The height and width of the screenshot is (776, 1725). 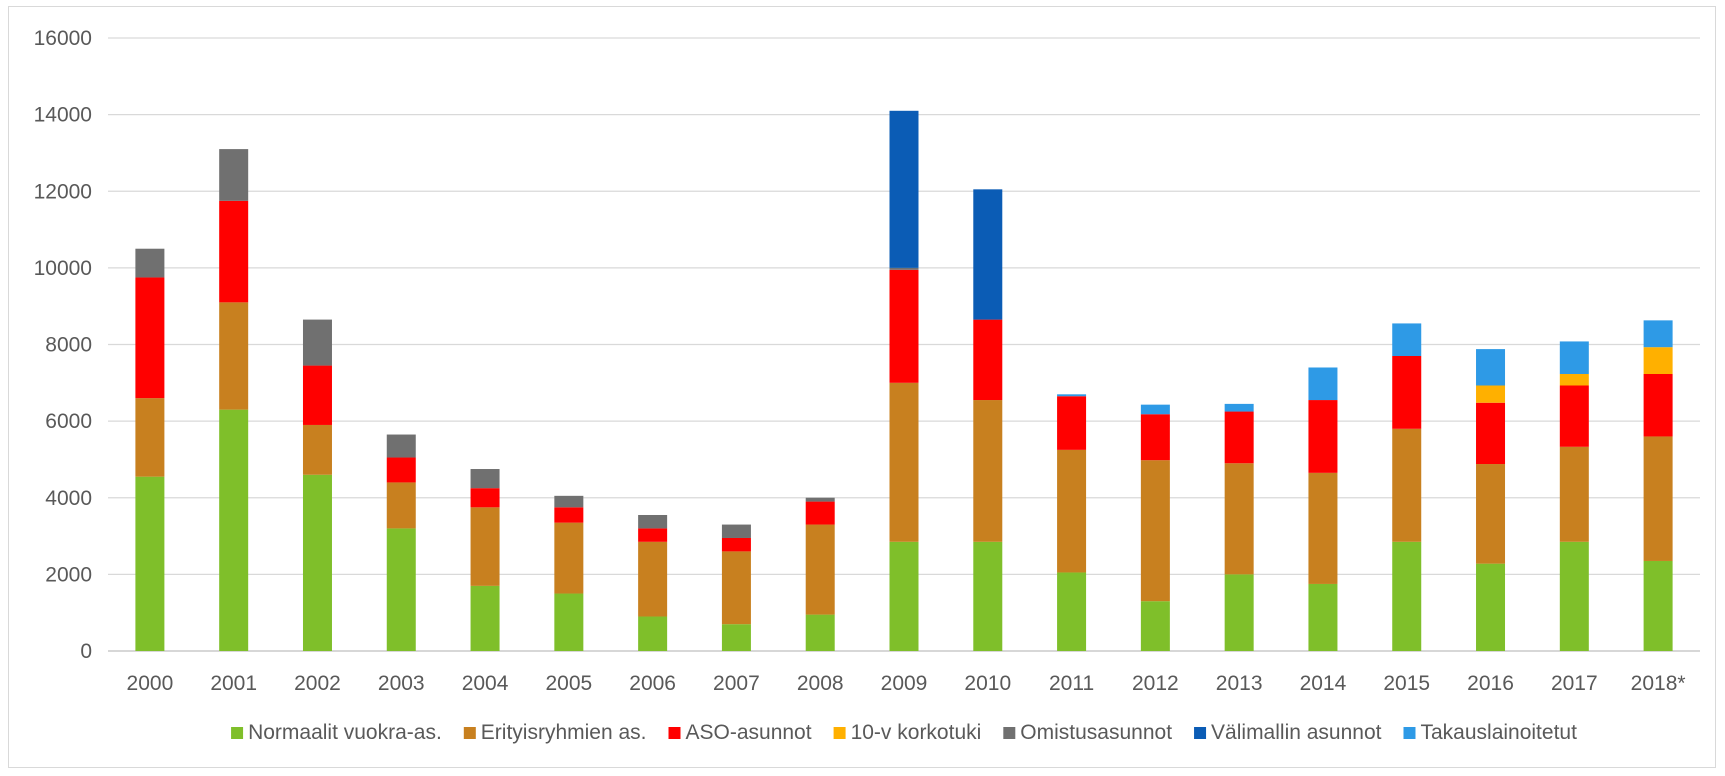 What do you see at coordinates (345, 732) in the screenshot?
I see `legend-entry: Normaalit vuokra-as.` at bounding box center [345, 732].